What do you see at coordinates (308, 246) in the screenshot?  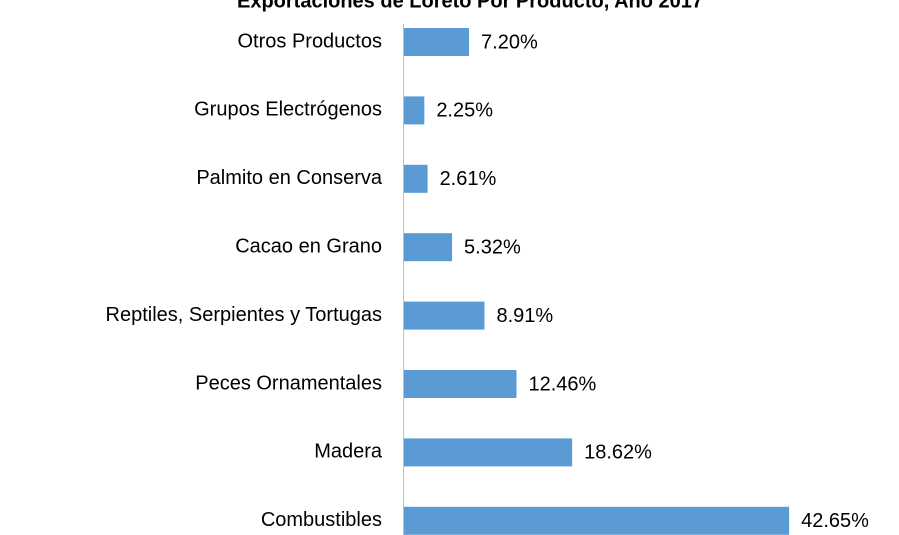 I see `category-label: Cacao en Grano` at bounding box center [308, 246].